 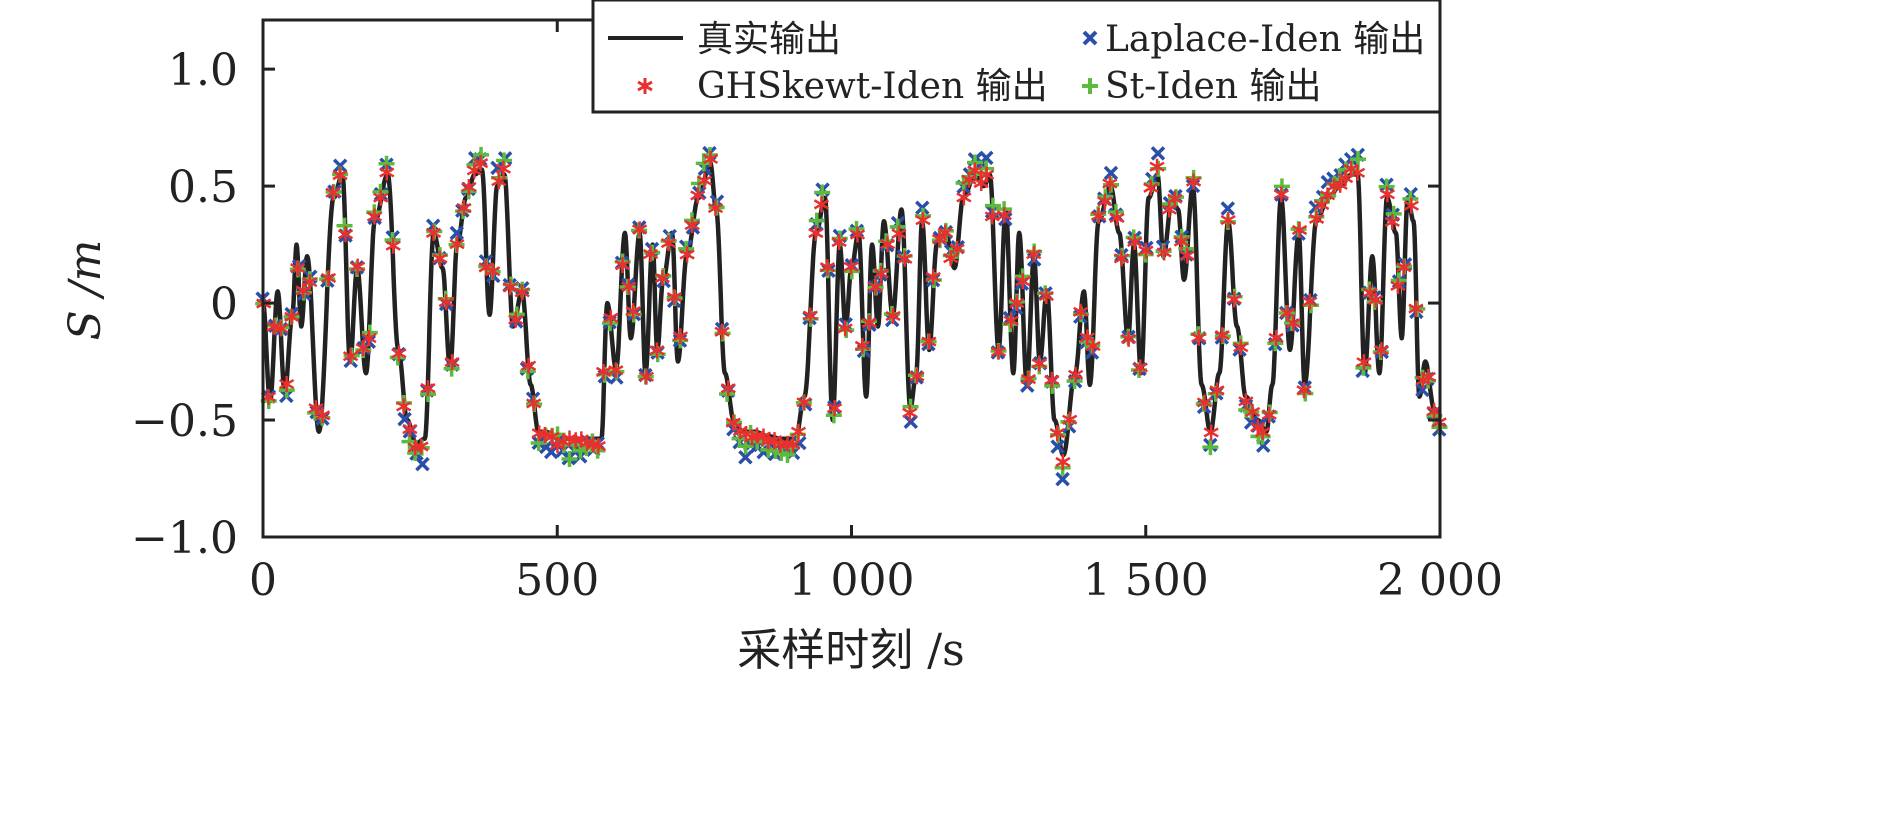 I want to click on y-tick-label: 1.0, so click(x=203, y=70).